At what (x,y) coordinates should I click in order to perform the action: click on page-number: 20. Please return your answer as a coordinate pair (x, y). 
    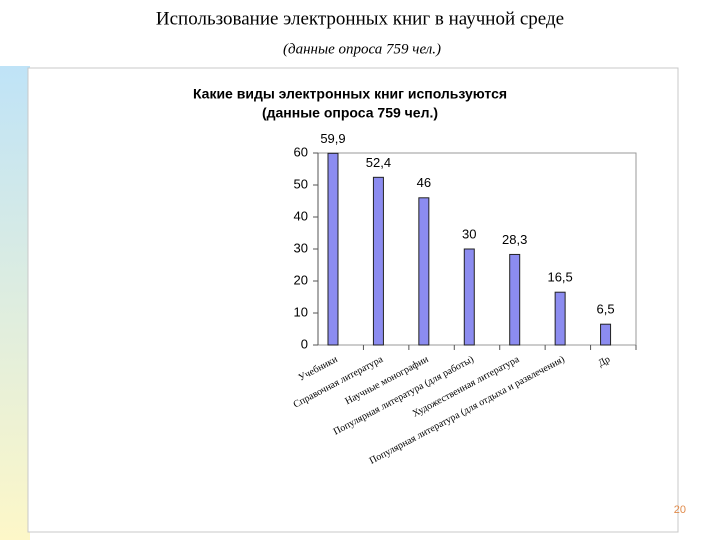
    Looking at the image, I should click on (680, 510).